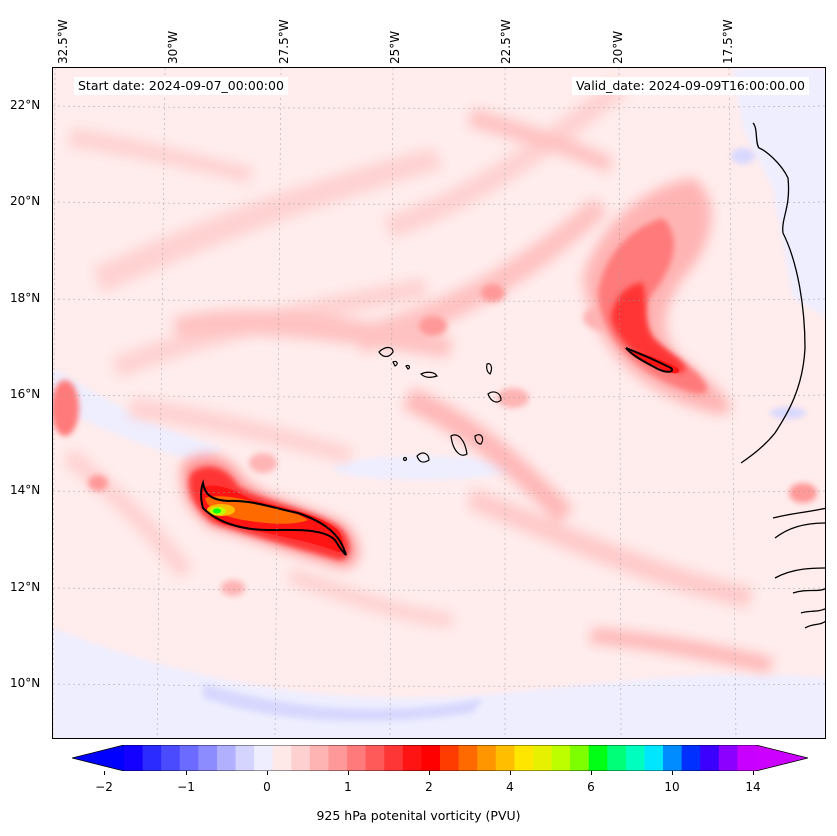 The height and width of the screenshot is (836, 837). I want to click on lat-label-16n: 16°N, so click(25, 394).